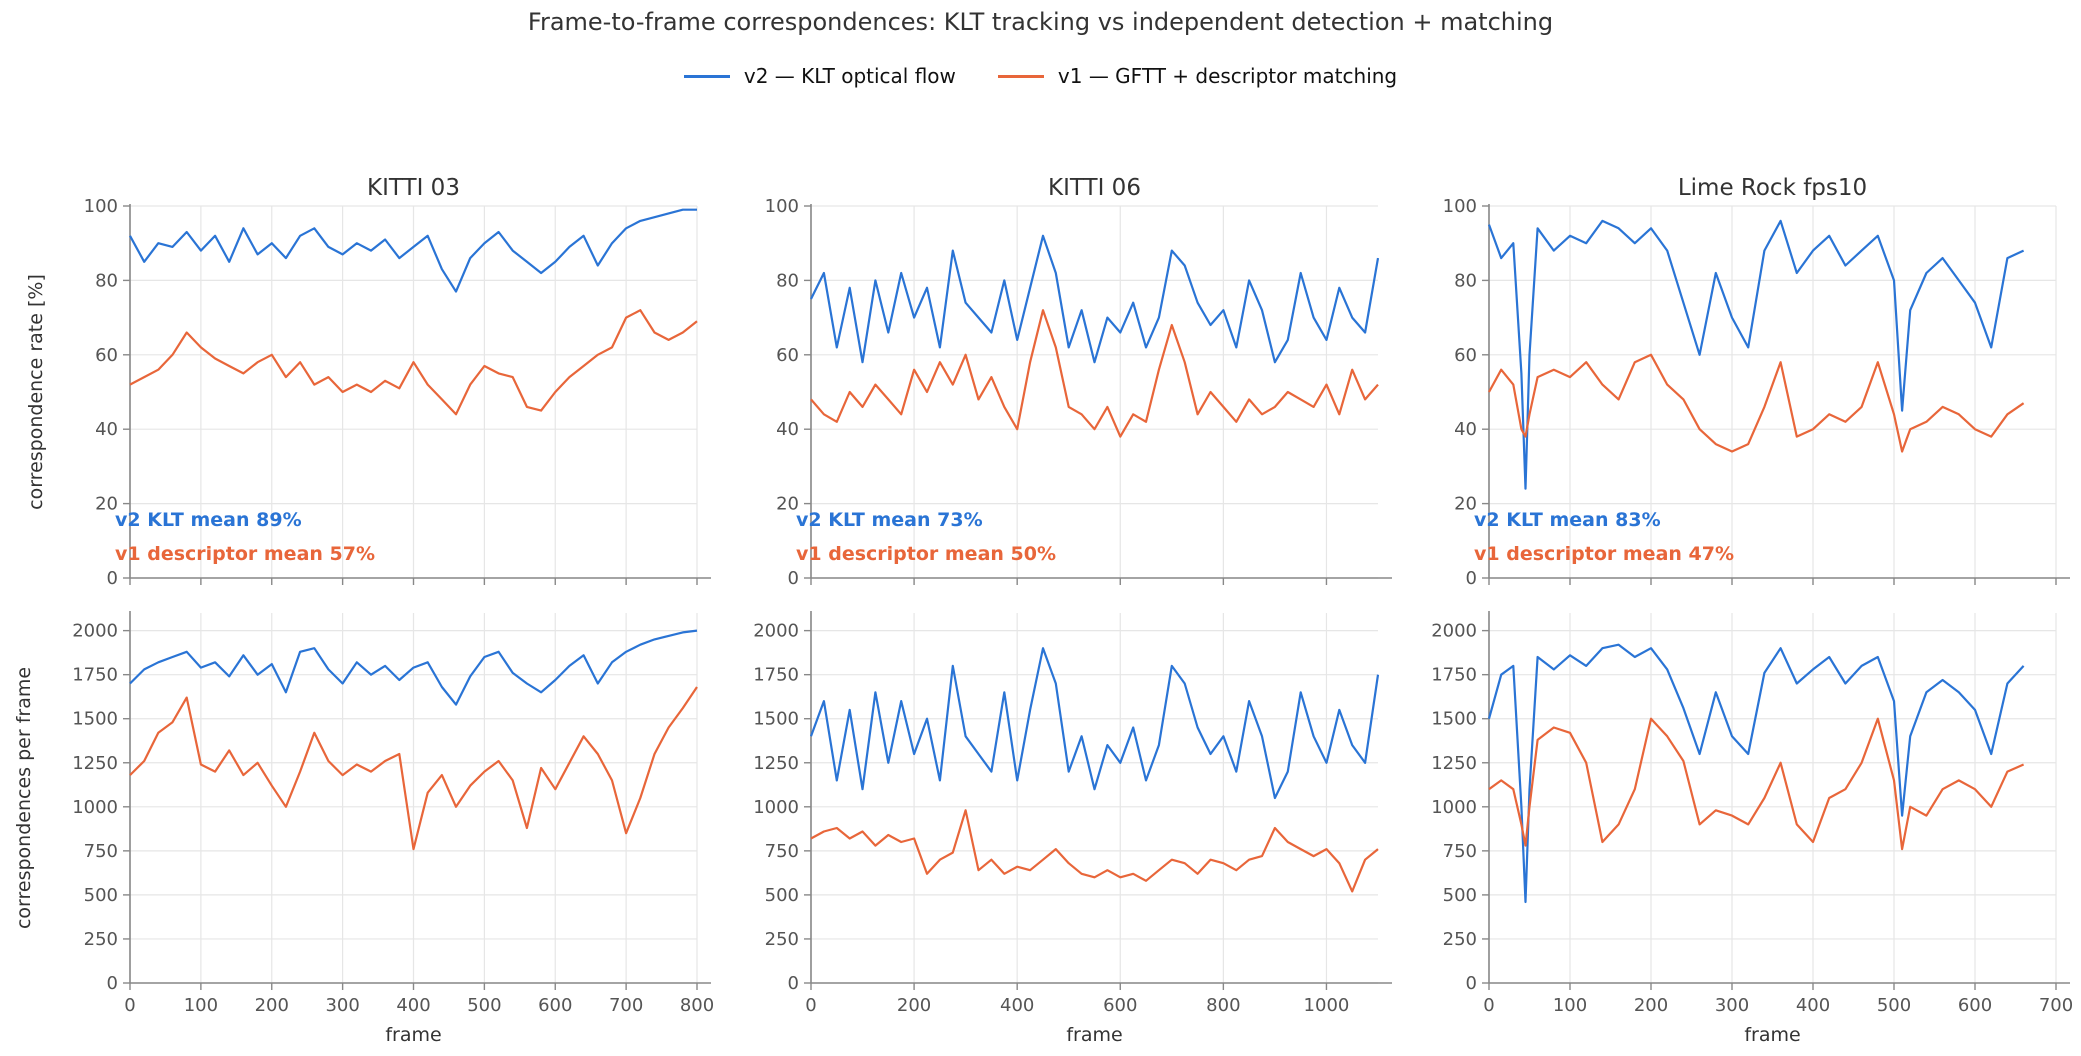 The height and width of the screenshot is (1056, 2081). Describe the element at coordinates (849, 76) in the screenshot. I see `legend-label-klt: v2 — KLT optical flow` at that location.